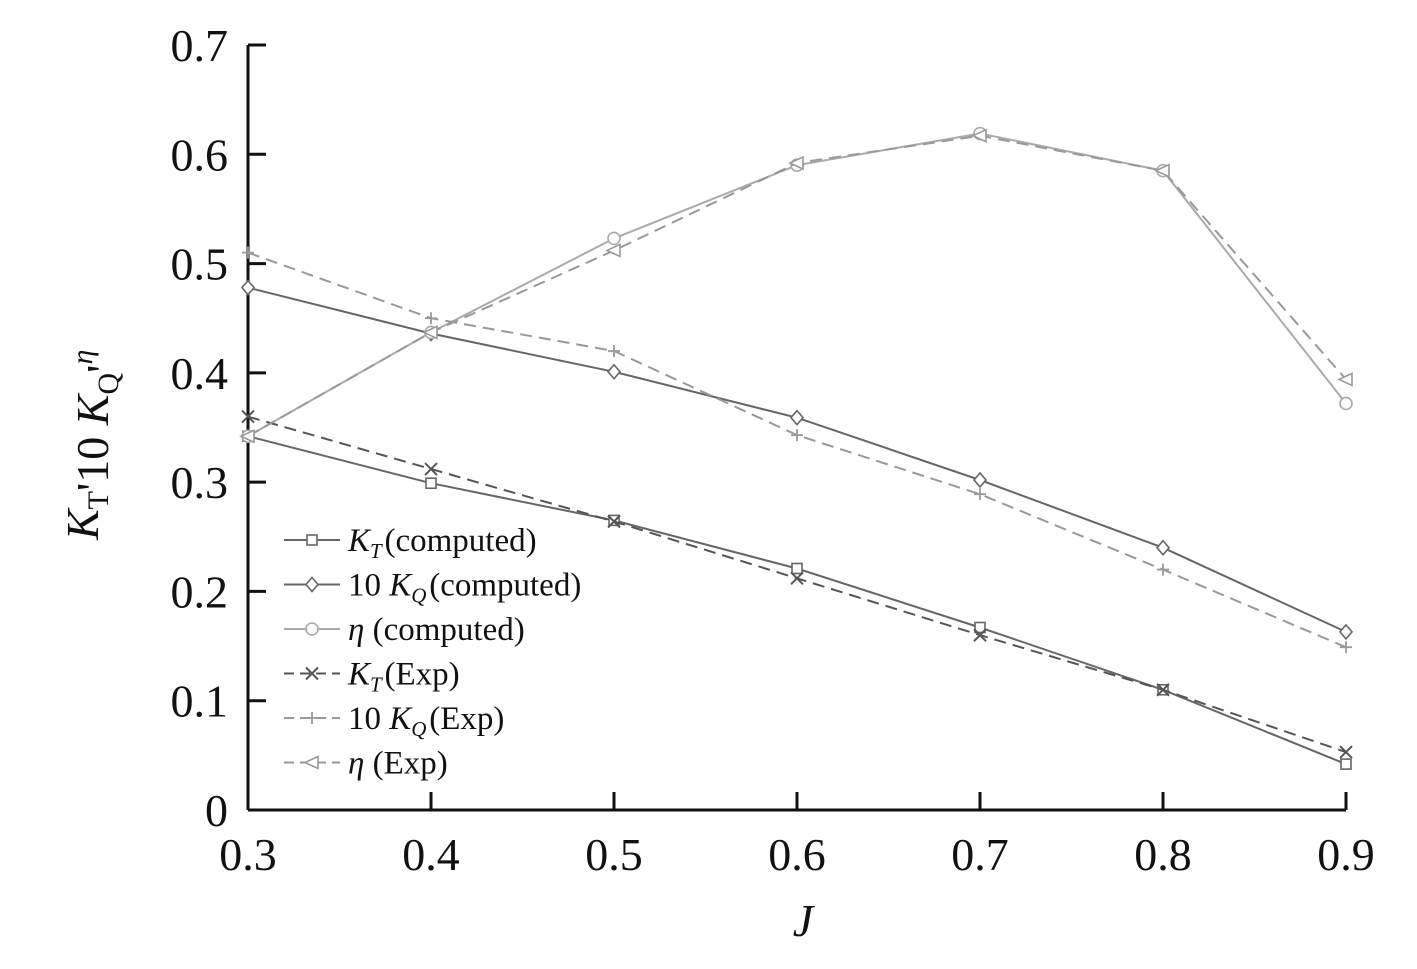  Describe the element at coordinates (200, 373) in the screenshot. I see `y-tick-label: 0.4` at that location.